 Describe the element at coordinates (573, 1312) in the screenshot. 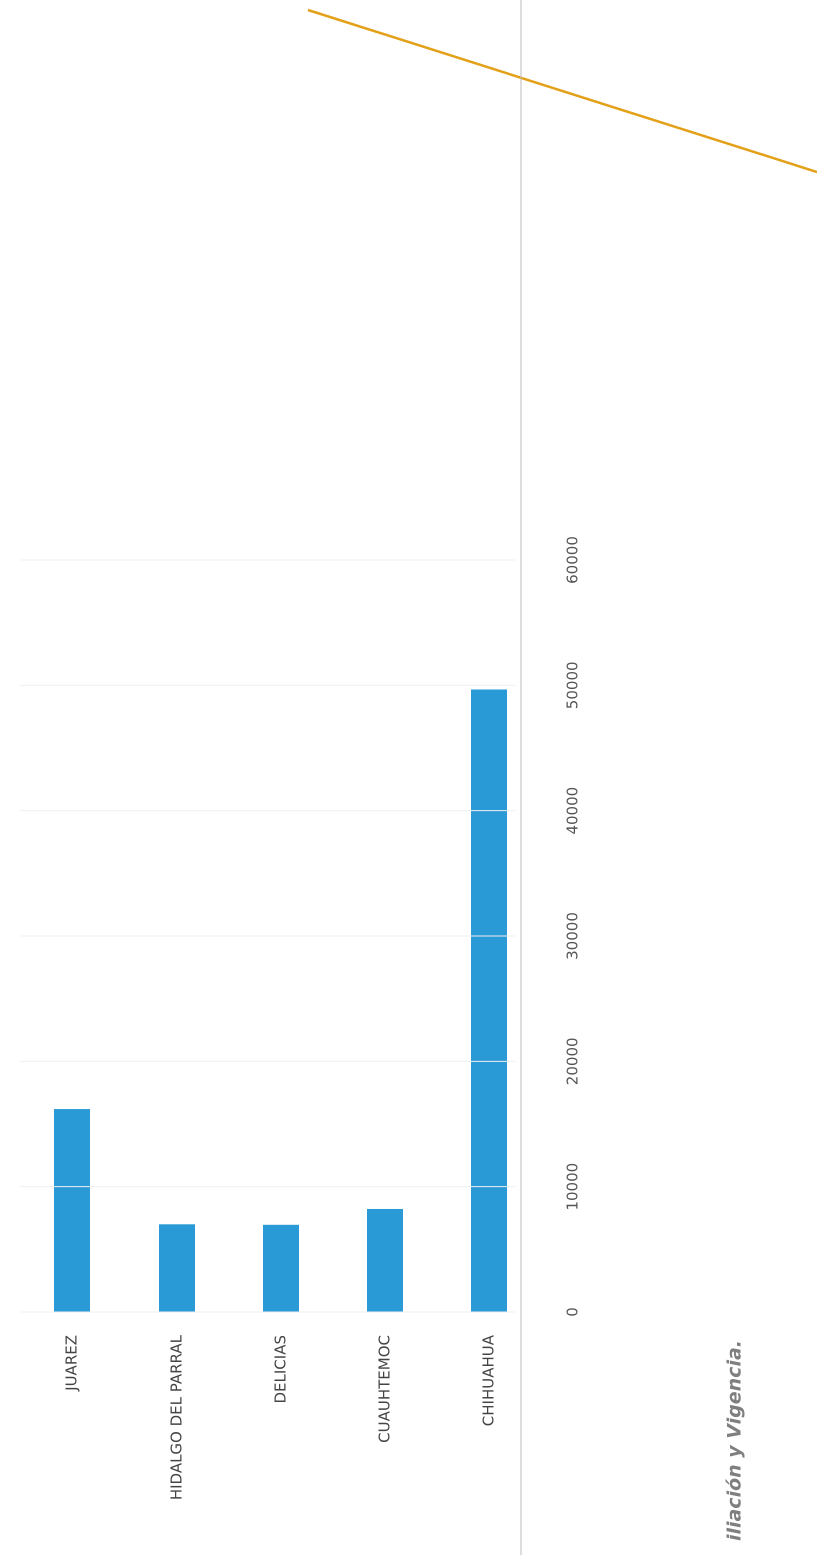

I see `y-tick-label: 0` at that location.